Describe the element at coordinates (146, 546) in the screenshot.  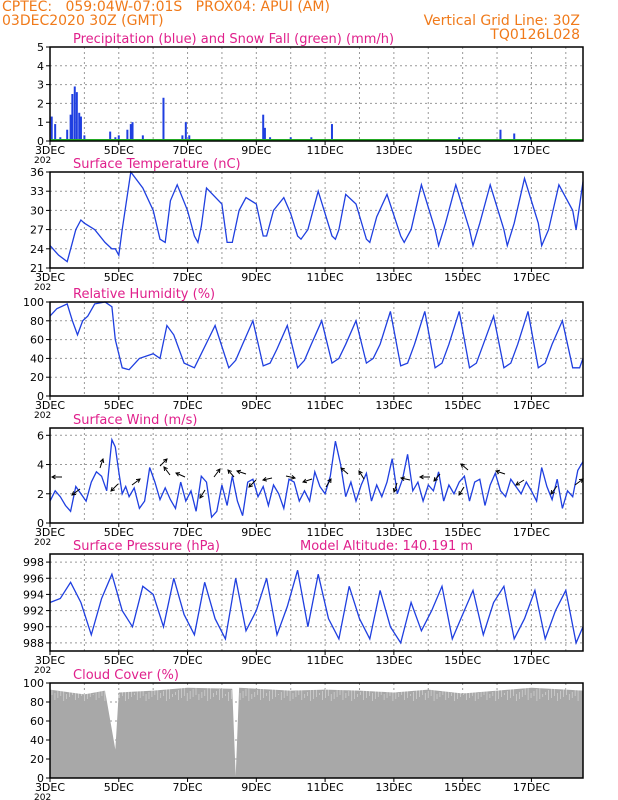
I see `panel-title: Surface Pressure (hPa)` at that location.